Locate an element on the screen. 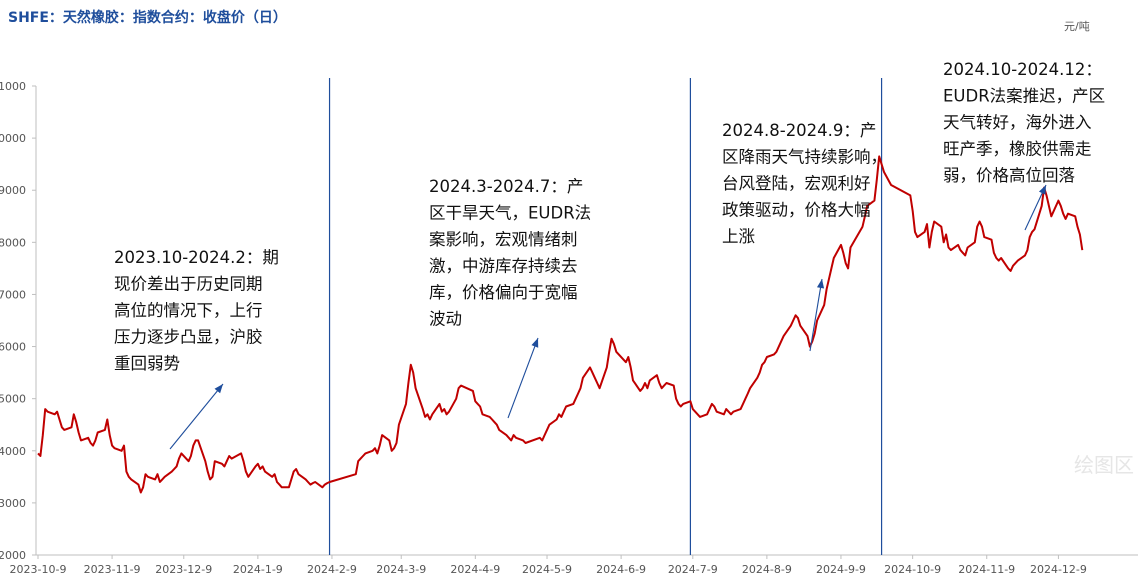  y-tick-label: 5000 is located at coordinates (13, 399).